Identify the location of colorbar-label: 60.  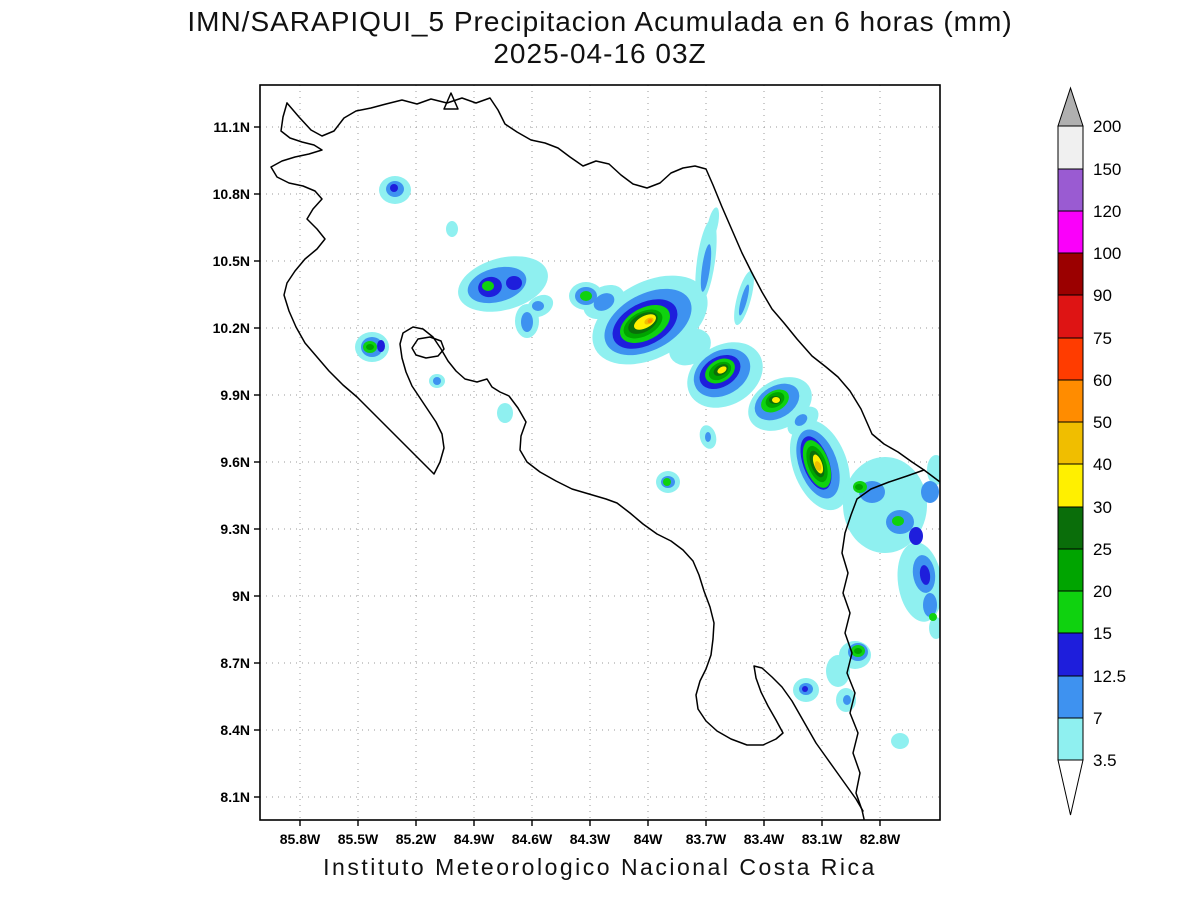
(1102, 380).